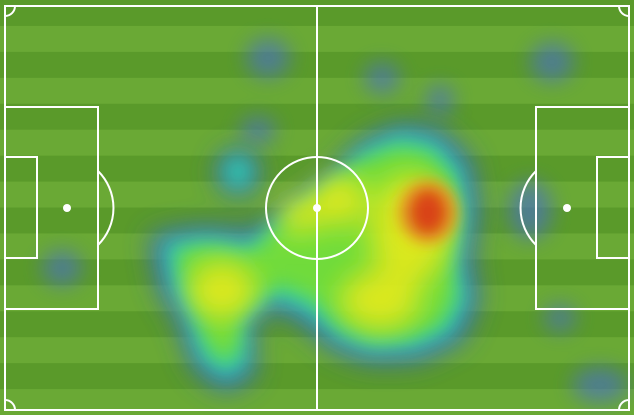 The width and height of the screenshot is (634, 415). Describe the element at coordinates (613, 207) in the screenshot. I see `right-goal-area` at that location.